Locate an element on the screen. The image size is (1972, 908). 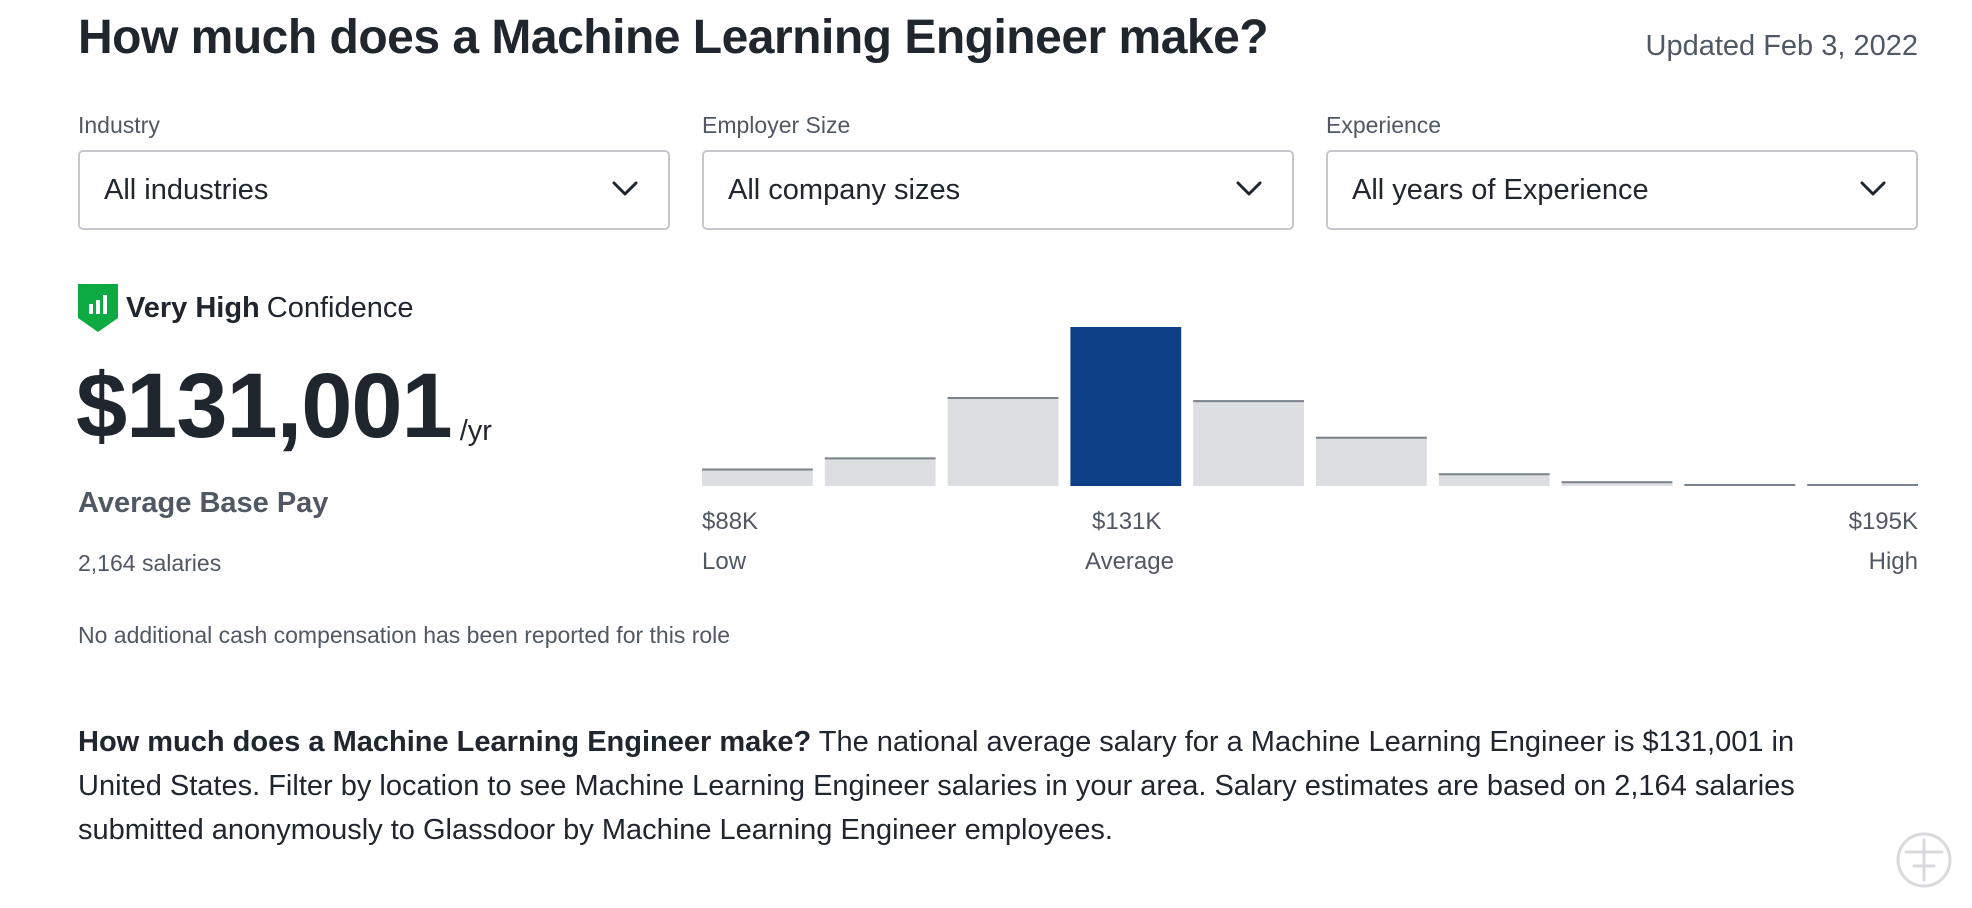
average-pay: $131,001 /yr is located at coordinates (284, 406).